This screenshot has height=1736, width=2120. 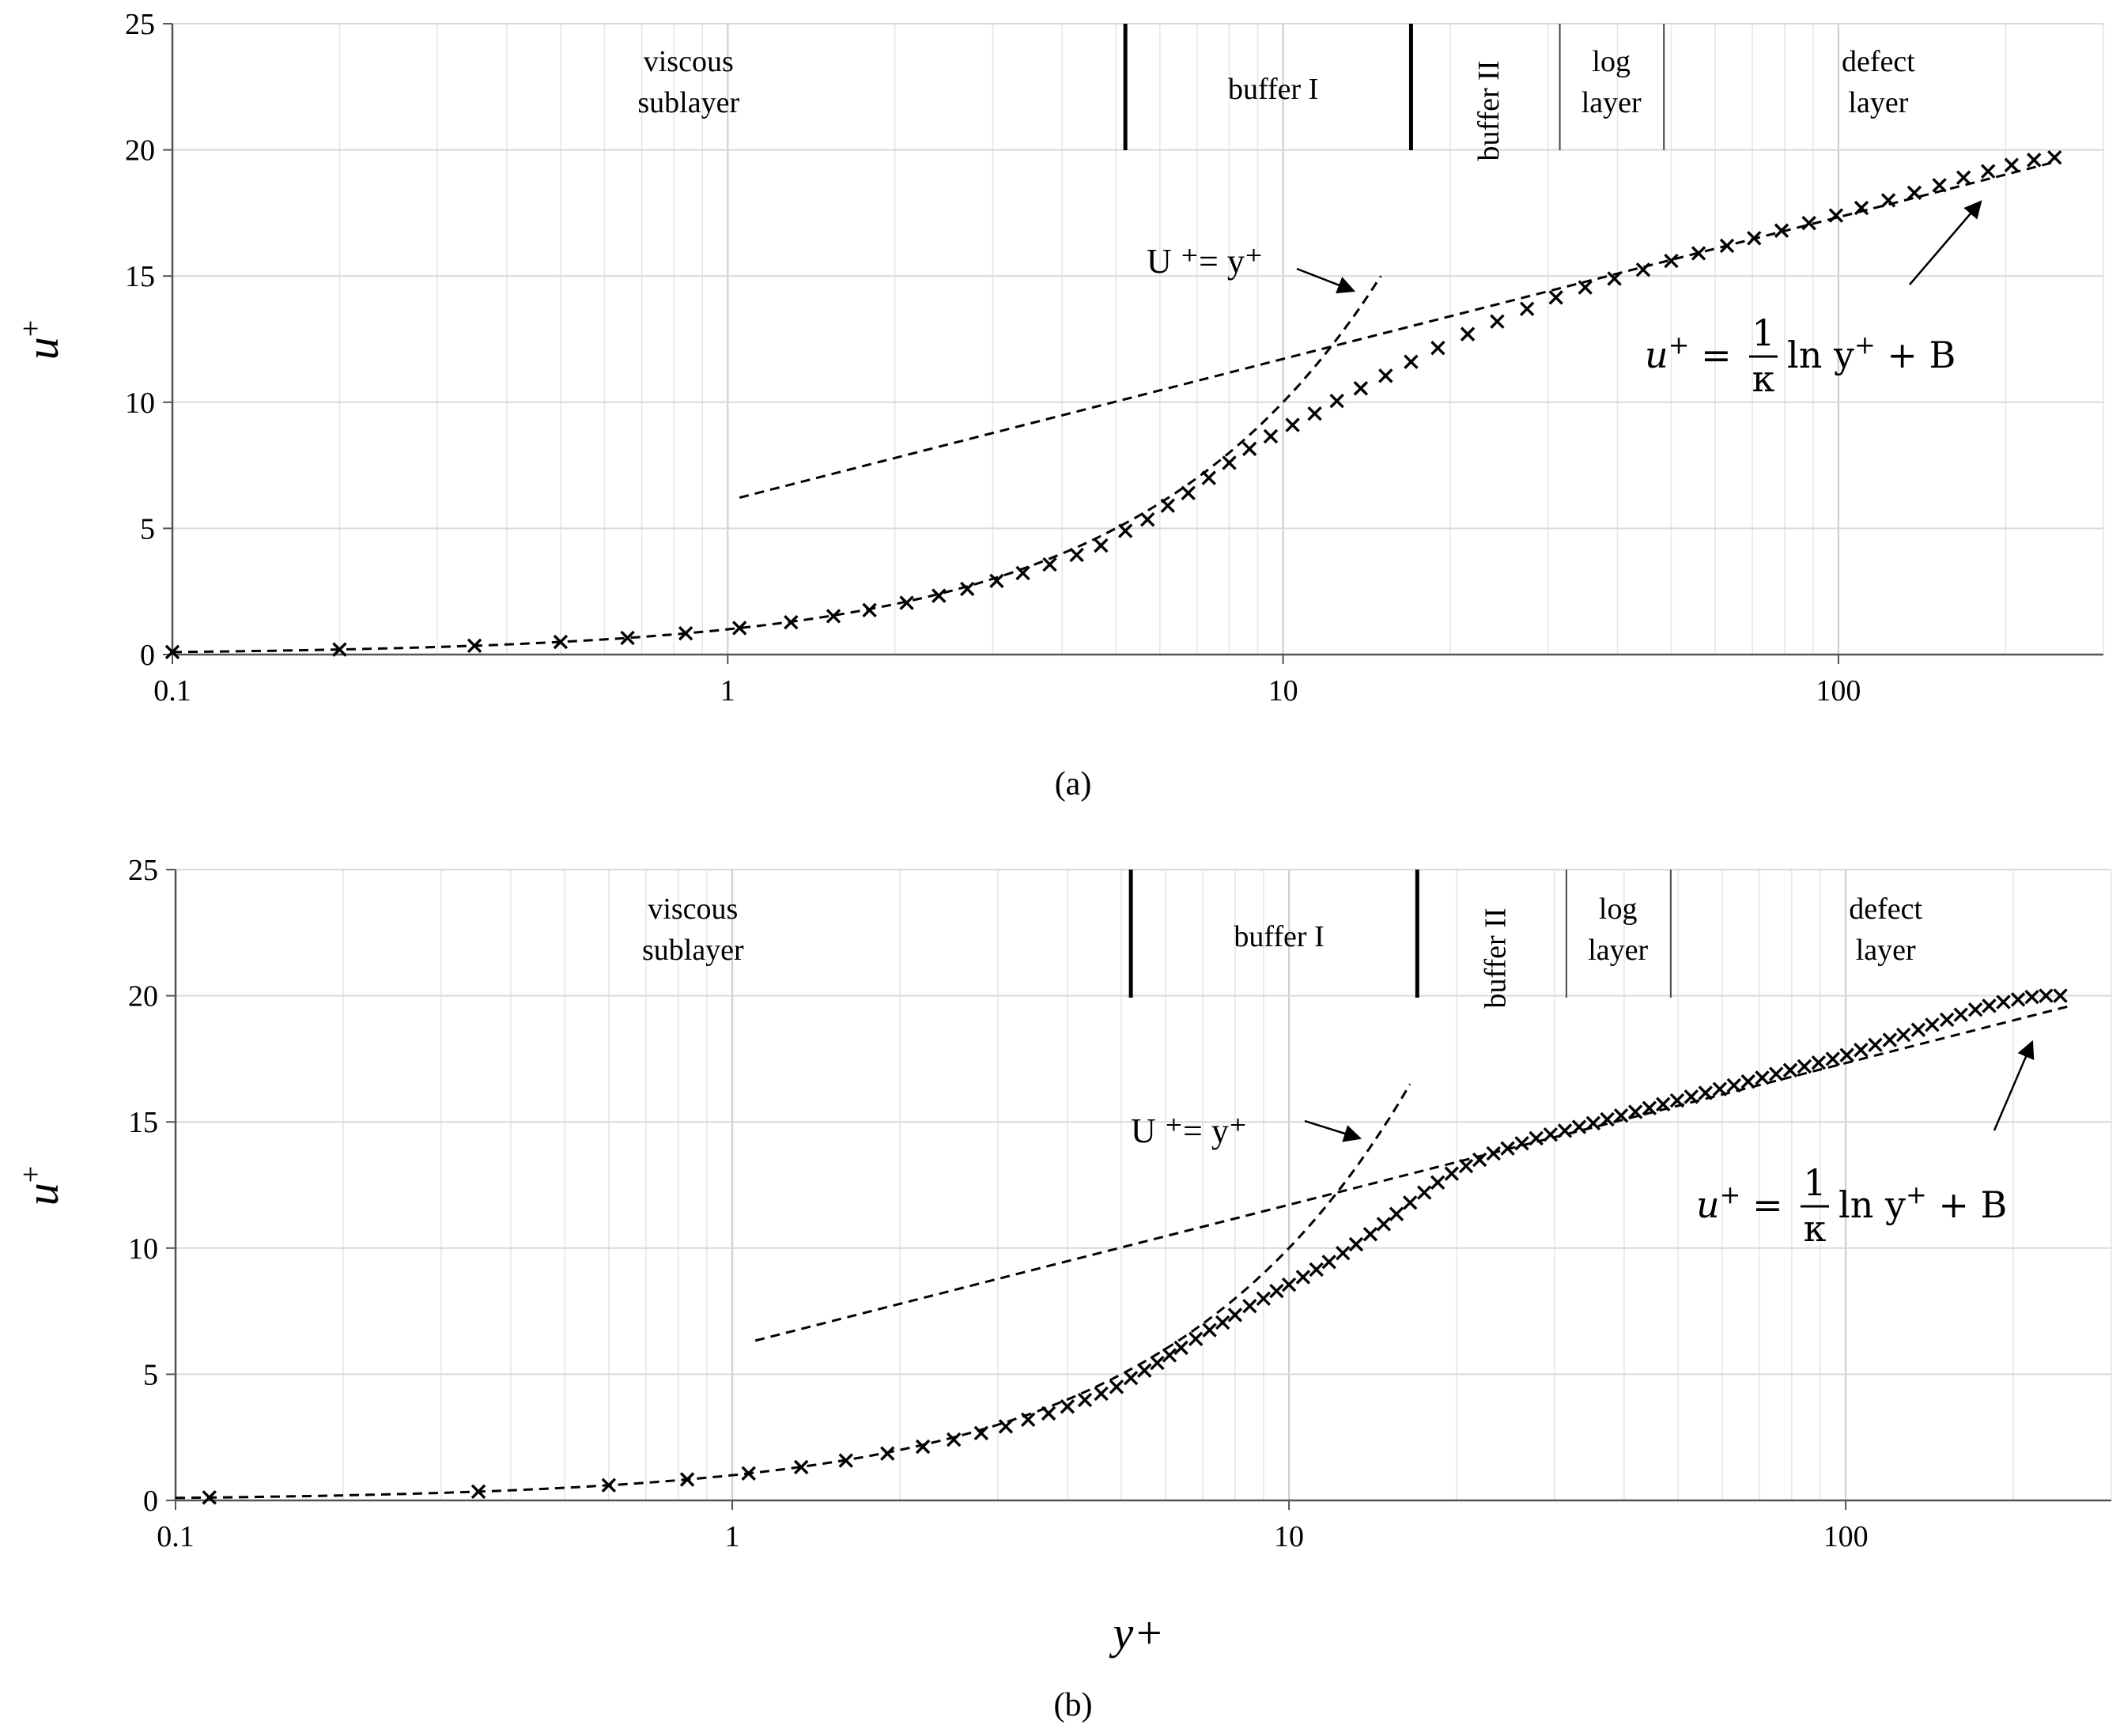 What do you see at coordinates (1878, 102) in the screenshot?
I see `zone-defect-layer-line: layer` at bounding box center [1878, 102].